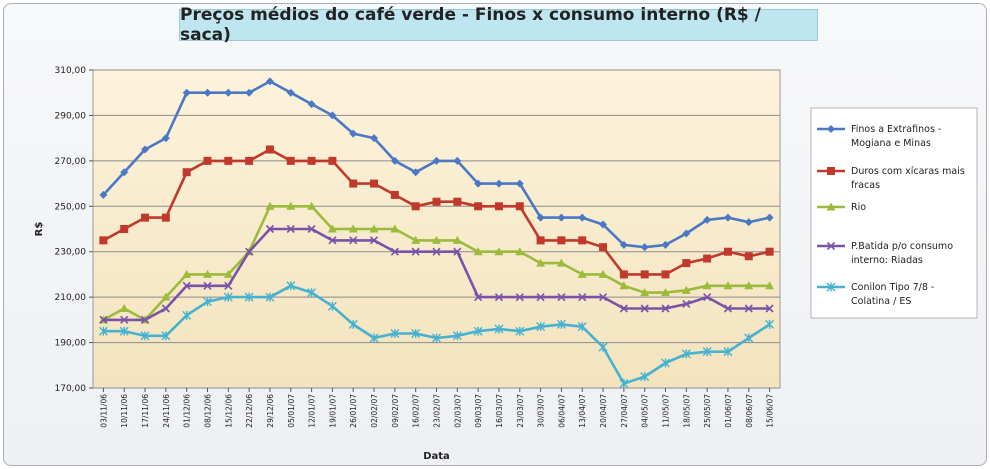 The height and width of the screenshot is (469, 990). I want to click on y-tick-label: 310,00, so click(71, 71).